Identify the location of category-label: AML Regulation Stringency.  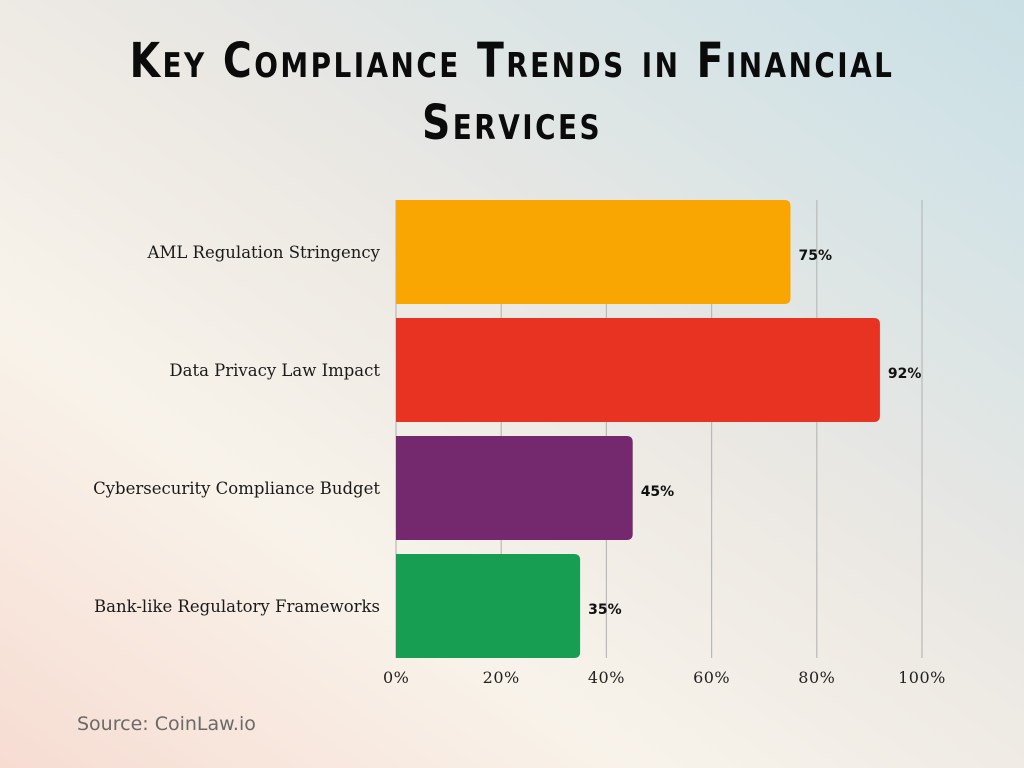
(264, 252).